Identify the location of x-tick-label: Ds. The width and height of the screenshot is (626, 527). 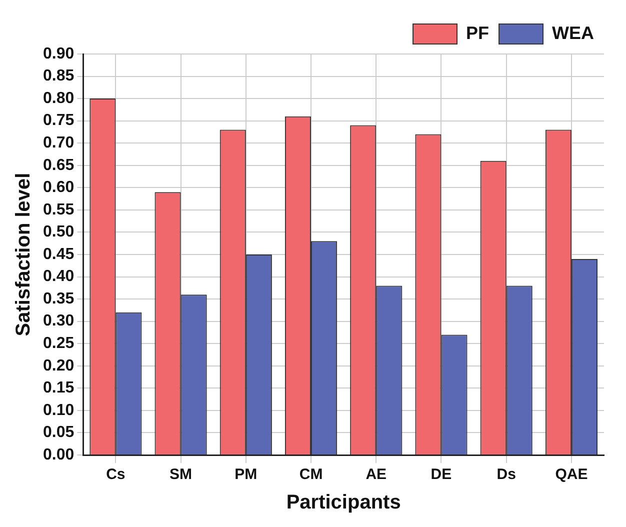
(506, 475).